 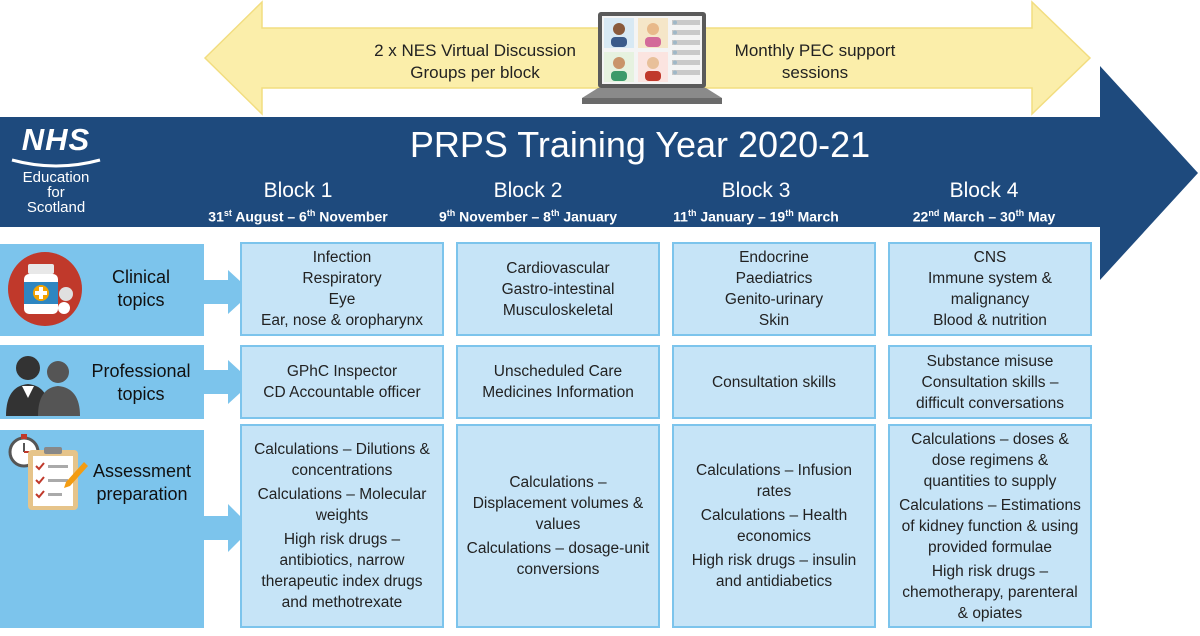 What do you see at coordinates (342, 382) in the screenshot?
I see `professional-block-1-cell: GPhC Inspector CD Accountable officer` at bounding box center [342, 382].